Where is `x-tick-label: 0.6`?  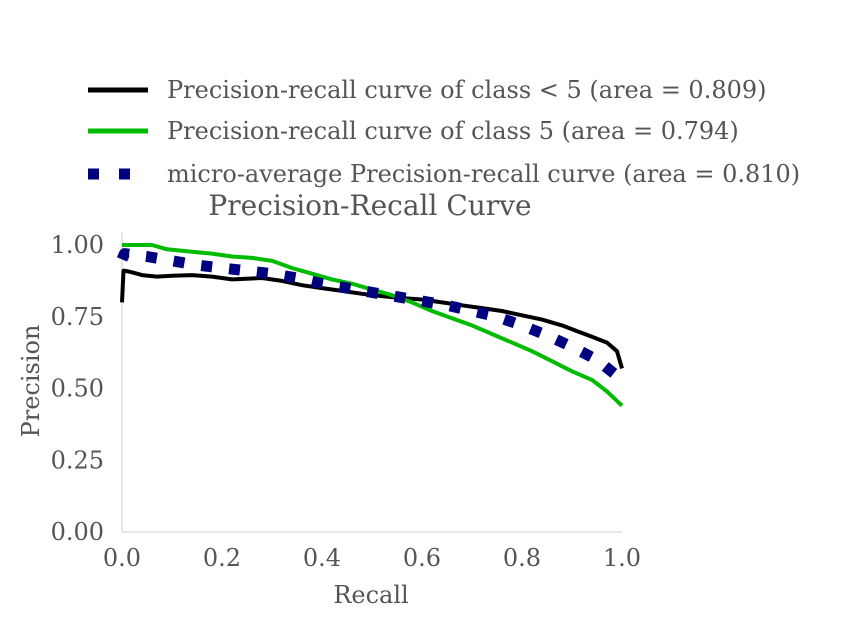 x-tick-label: 0.6 is located at coordinates (422, 558).